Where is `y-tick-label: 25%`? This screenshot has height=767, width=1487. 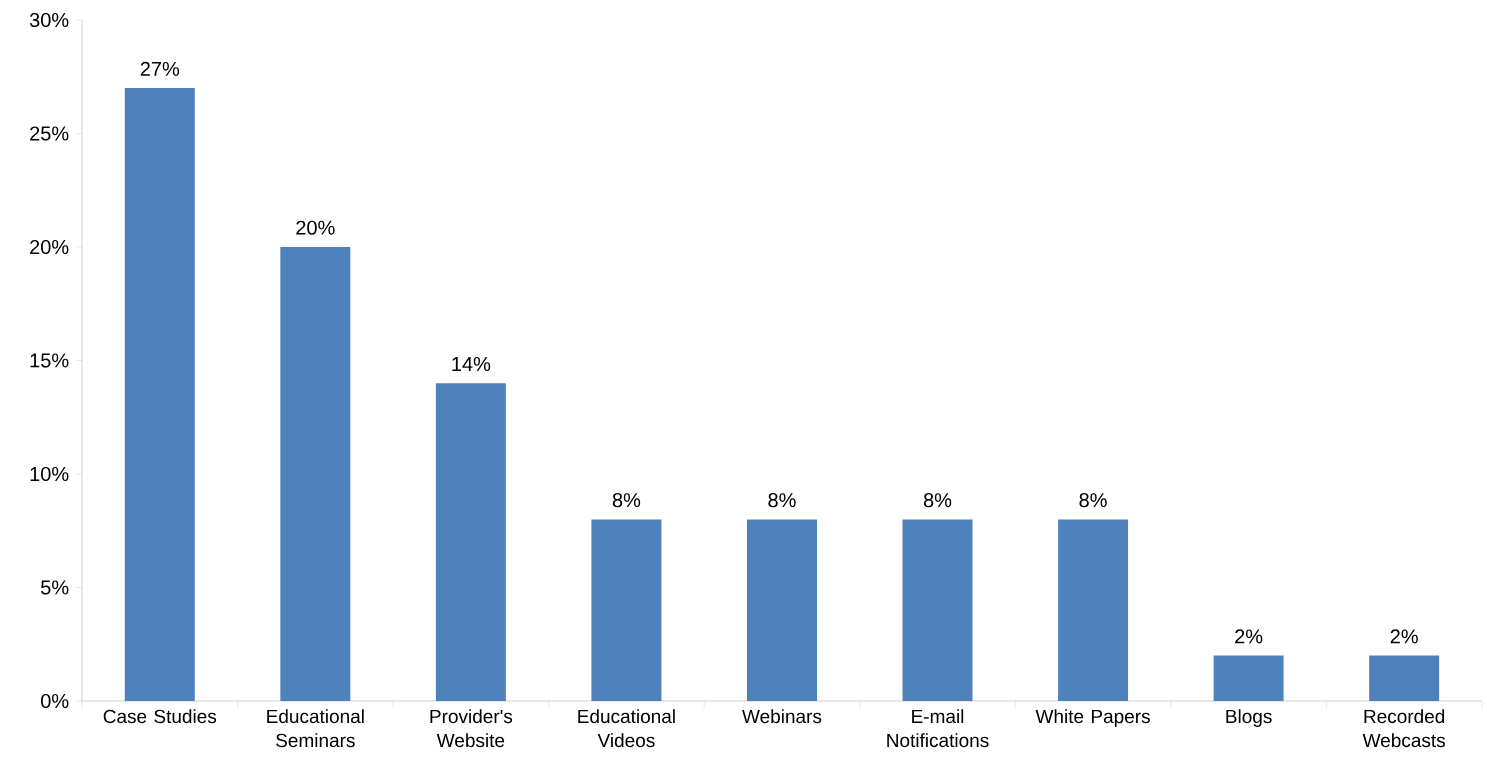 y-tick-label: 25% is located at coordinates (49, 133).